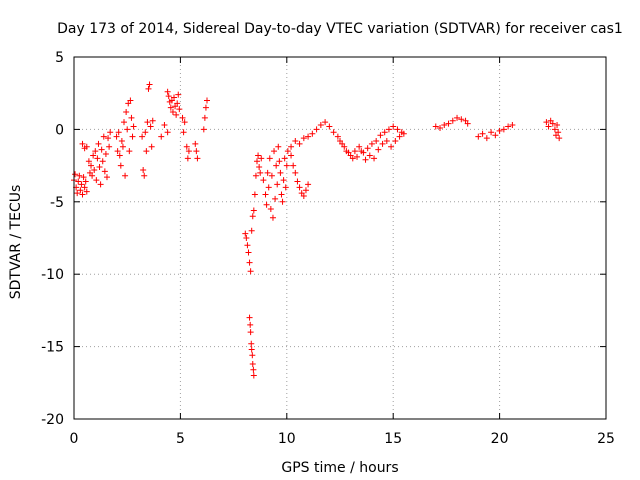  I want to click on x-tick-label: 5, so click(180, 439).